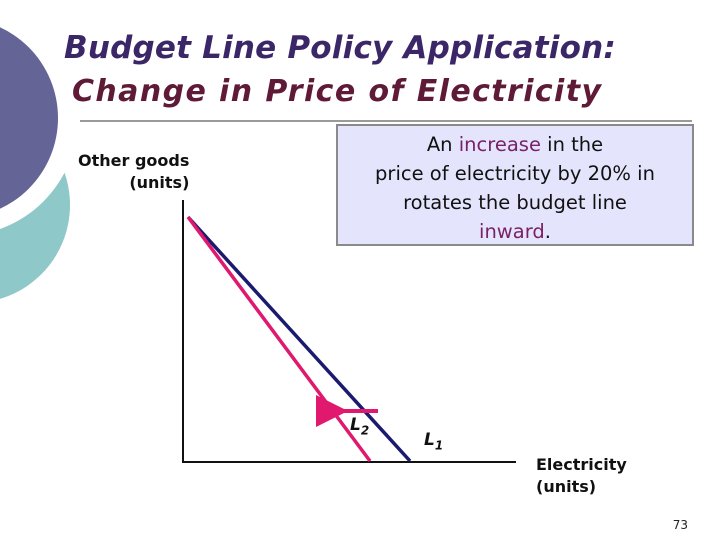 The image size is (728, 546). Describe the element at coordinates (515, 202) in the screenshot. I see `callout-line-3: rotates the budget line` at that location.